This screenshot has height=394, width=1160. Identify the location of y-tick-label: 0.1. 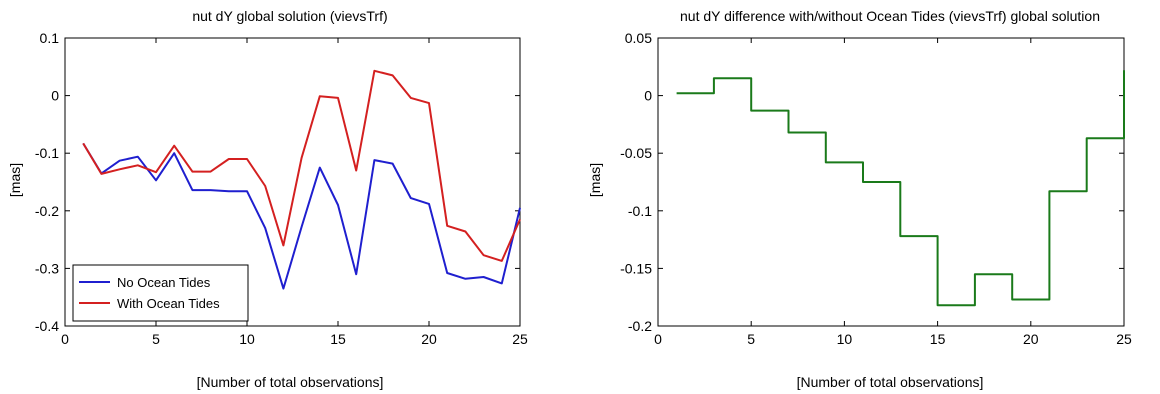
(50, 38).